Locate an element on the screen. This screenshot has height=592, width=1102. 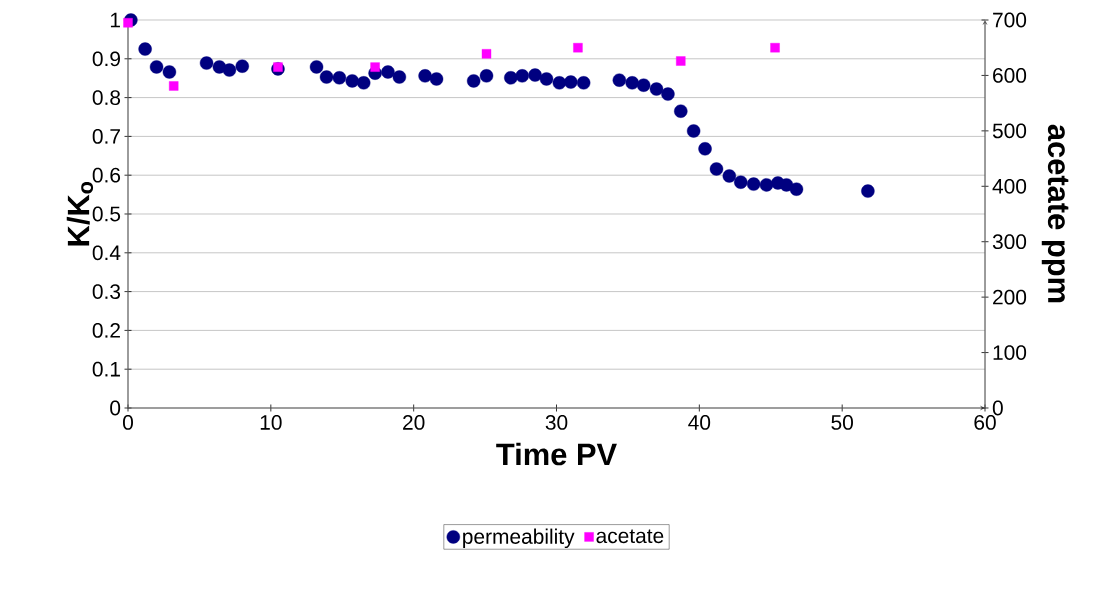
y2-tick-label: 200 is located at coordinates (1010, 297).